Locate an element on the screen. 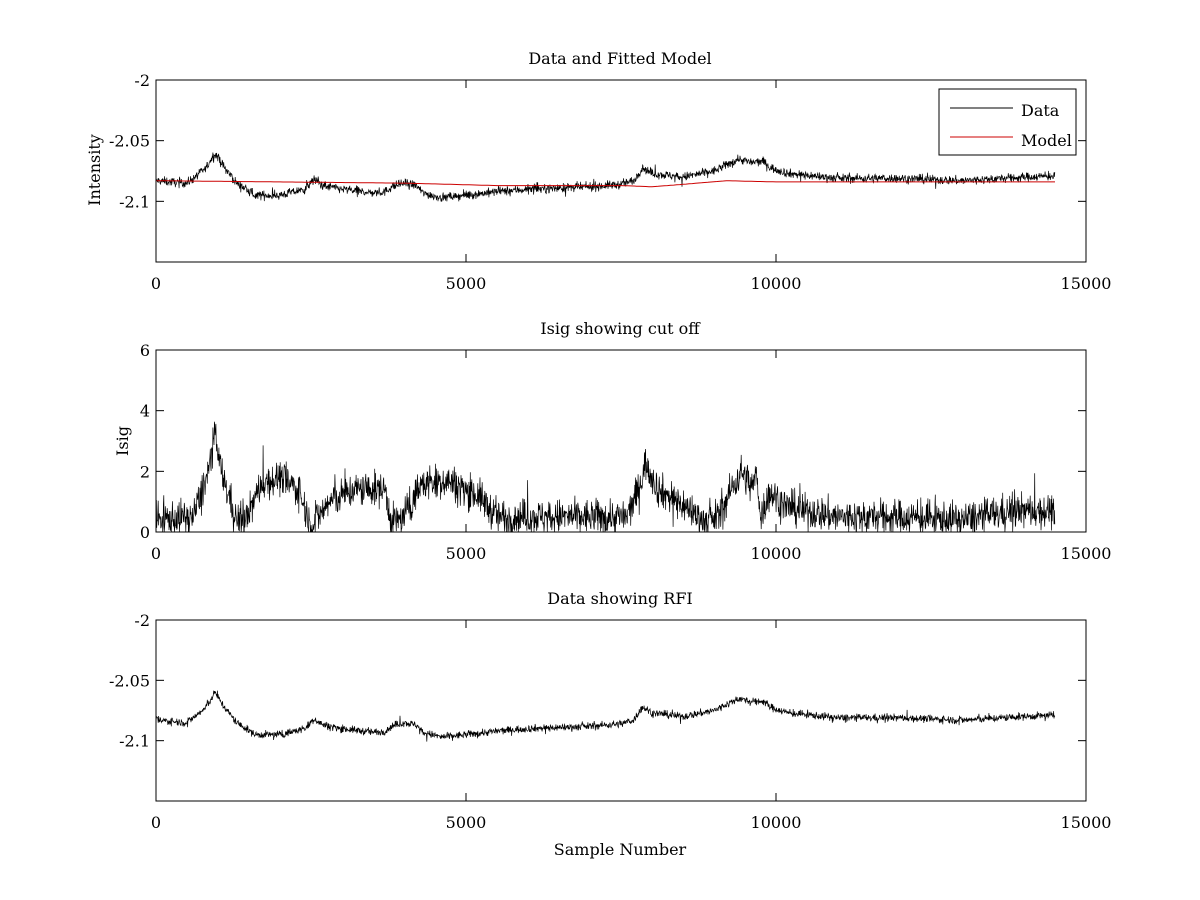 The width and height of the screenshot is (1200, 900). legend-model-label: Model is located at coordinates (1046, 140).